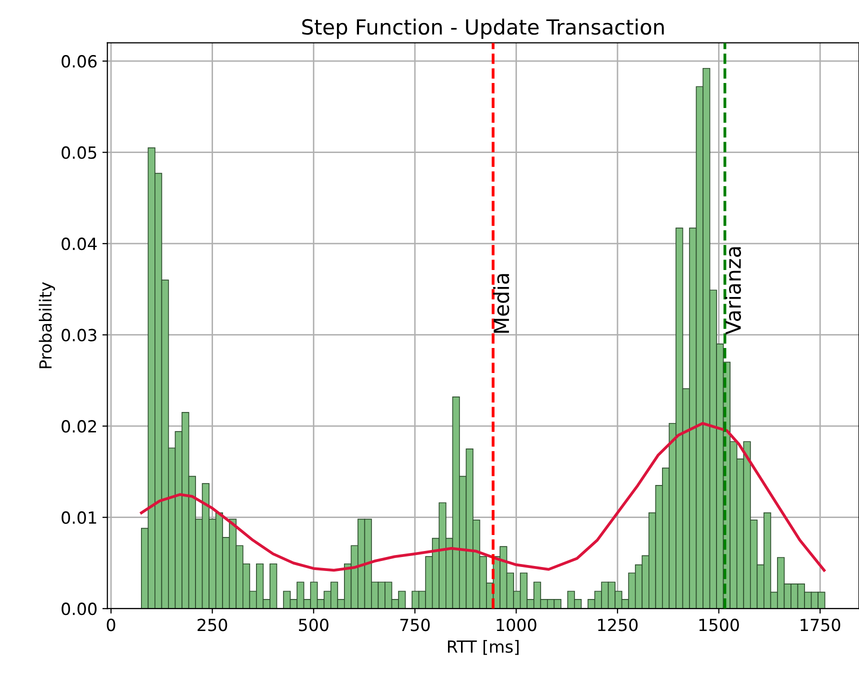  Describe the element at coordinates (516, 625) in the screenshot. I see `x-tick-label: 1000` at that location.